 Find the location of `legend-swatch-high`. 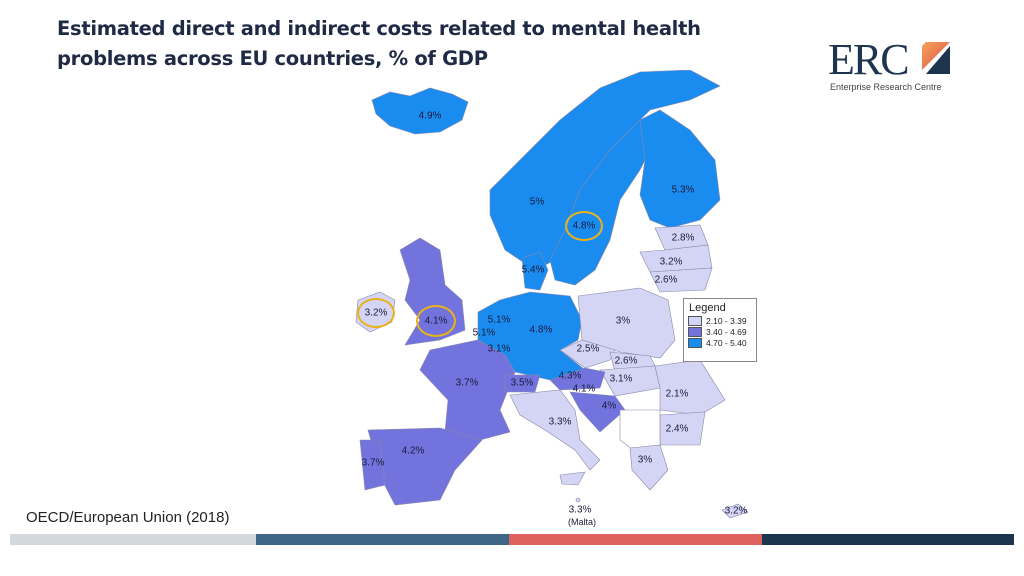

legend-swatch-high is located at coordinates (695, 343).